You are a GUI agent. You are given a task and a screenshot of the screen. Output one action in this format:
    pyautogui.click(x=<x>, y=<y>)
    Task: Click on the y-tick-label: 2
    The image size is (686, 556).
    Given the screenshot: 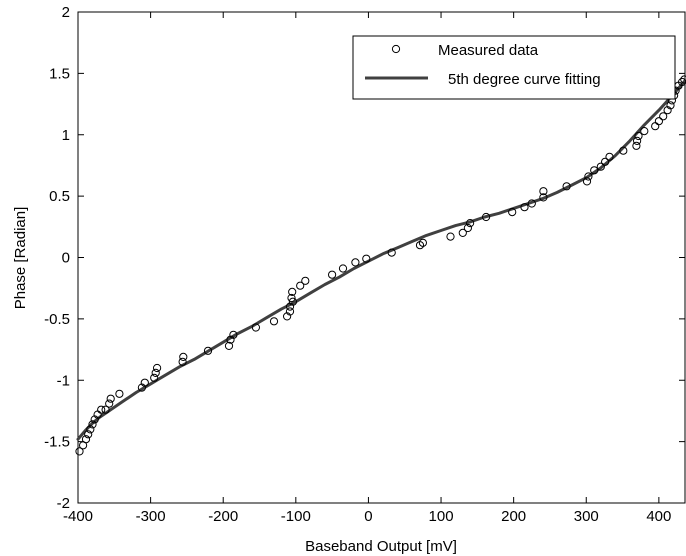 What is the action you would take?
    pyautogui.click(x=66, y=12)
    